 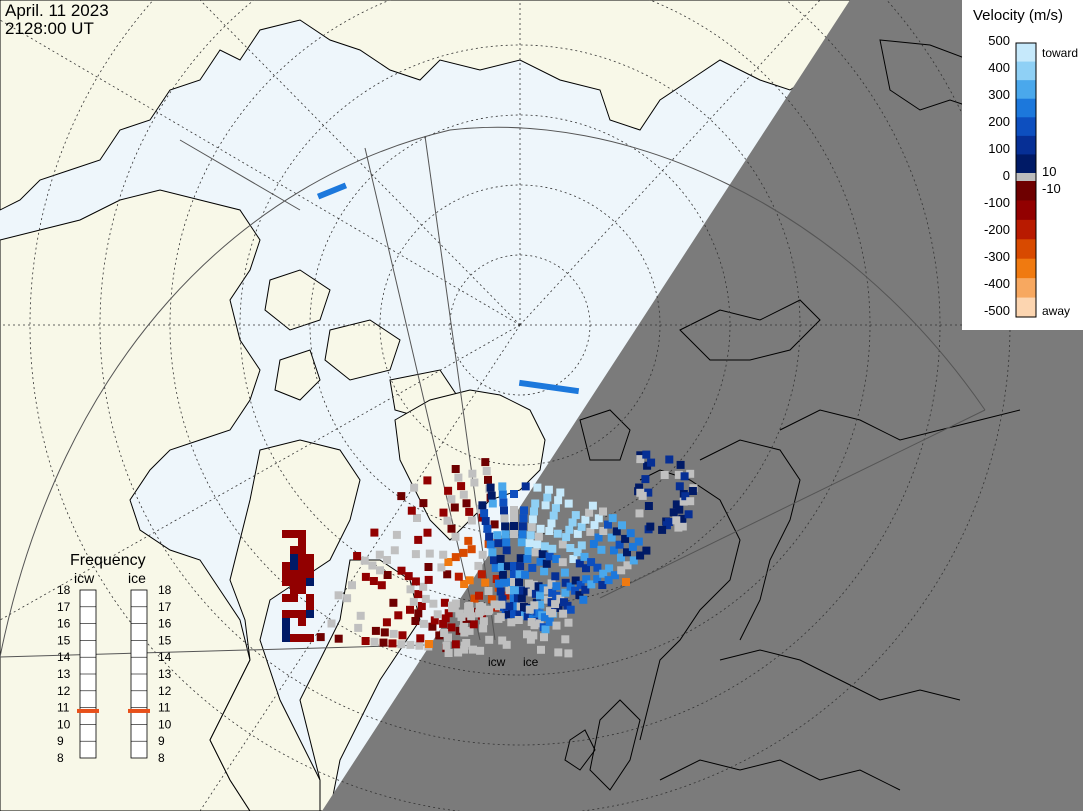 What do you see at coordinates (750, 540) in the screenshot?
I see `coast-finland` at bounding box center [750, 540].